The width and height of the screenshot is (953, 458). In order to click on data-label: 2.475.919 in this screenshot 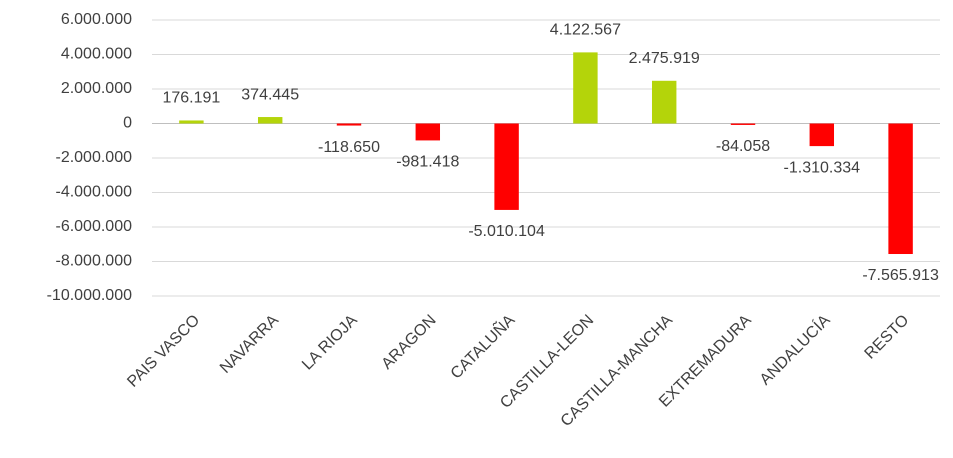, I will do `click(664, 58)`.